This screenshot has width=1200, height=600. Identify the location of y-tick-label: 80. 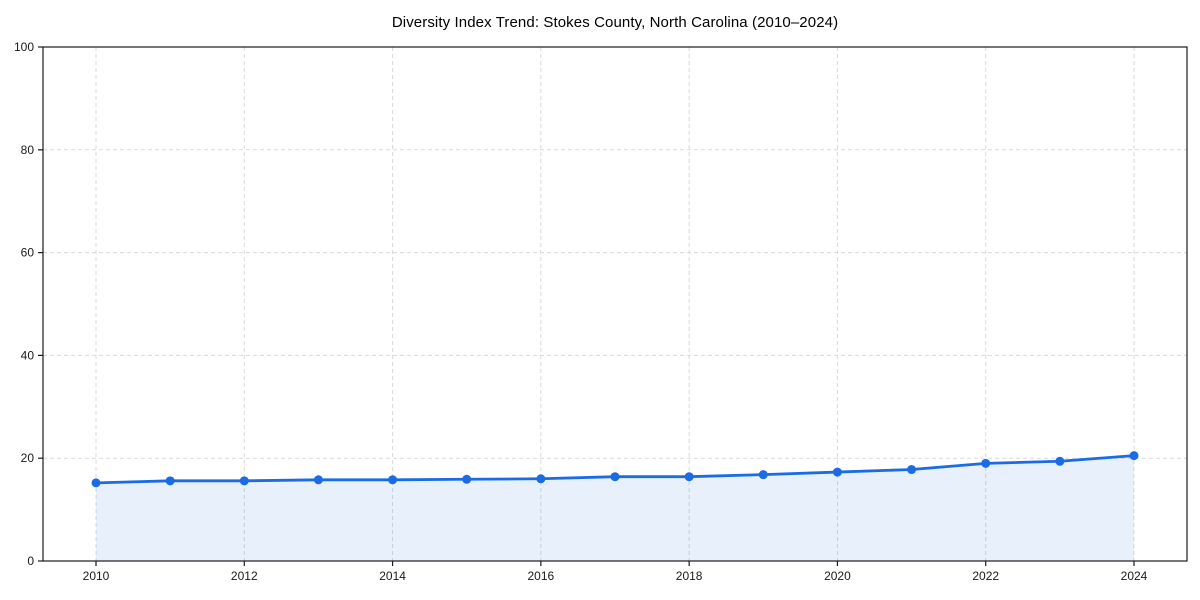
(28, 150).